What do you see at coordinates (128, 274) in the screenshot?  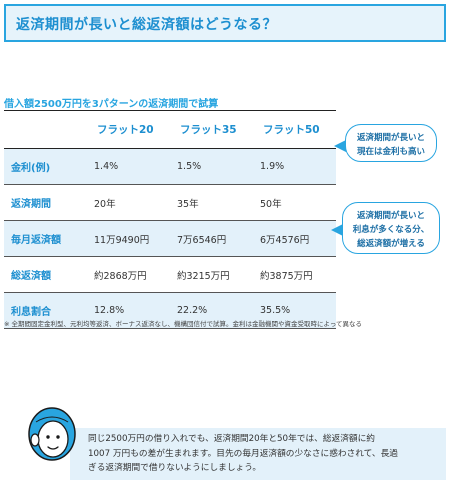 I see `table-cell: 約2868万円` at bounding box center [128, 274].